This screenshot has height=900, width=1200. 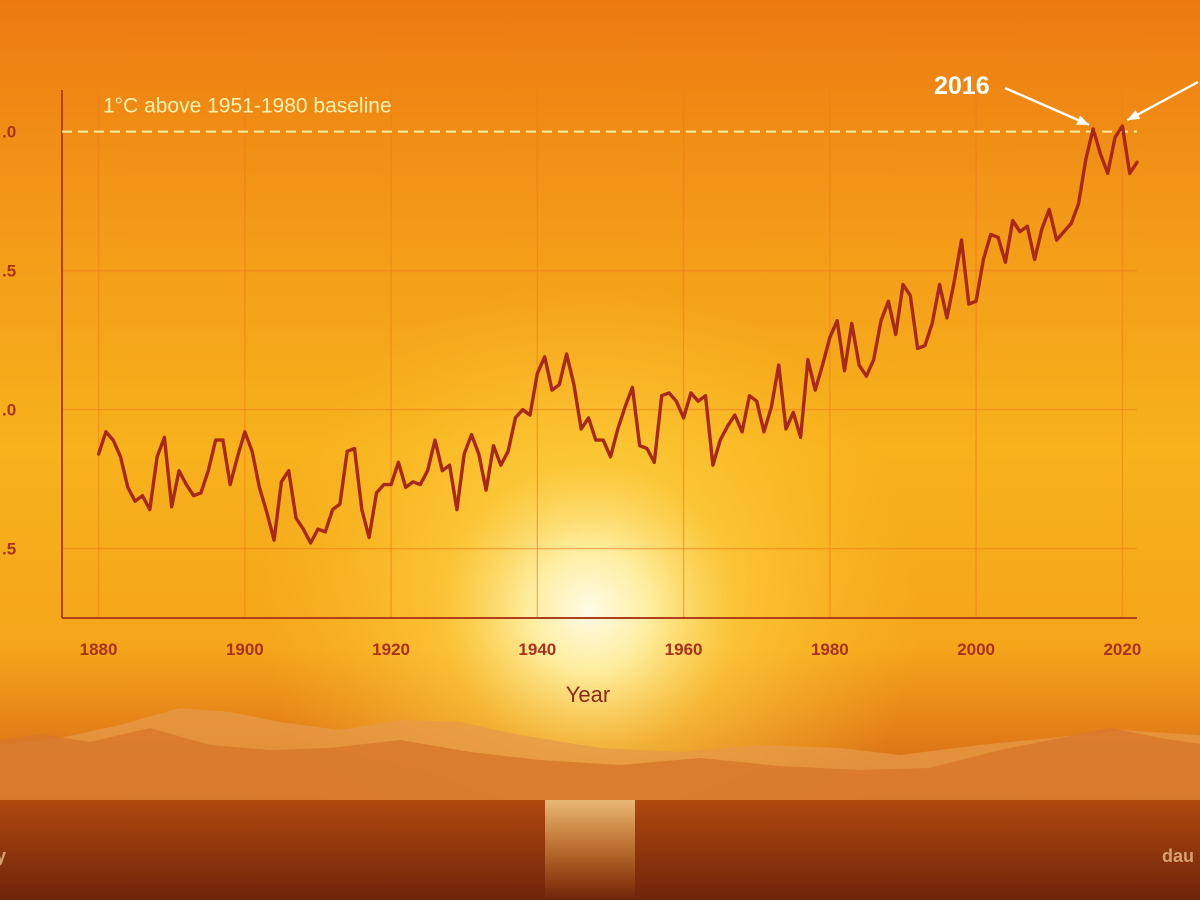 What do you see at coordinates (1047, 106) in the screenshot?
I see `annotation-2016-arrow` at bounding box center [1047, 106].